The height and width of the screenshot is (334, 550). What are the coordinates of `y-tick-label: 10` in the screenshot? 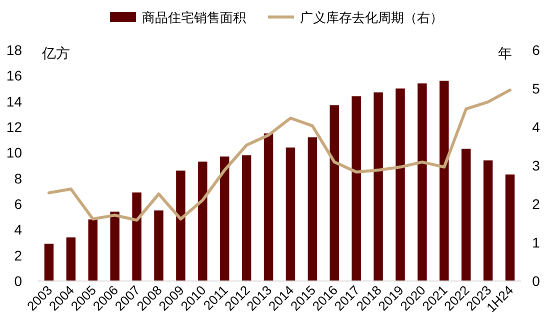 It's located at (14, 152).